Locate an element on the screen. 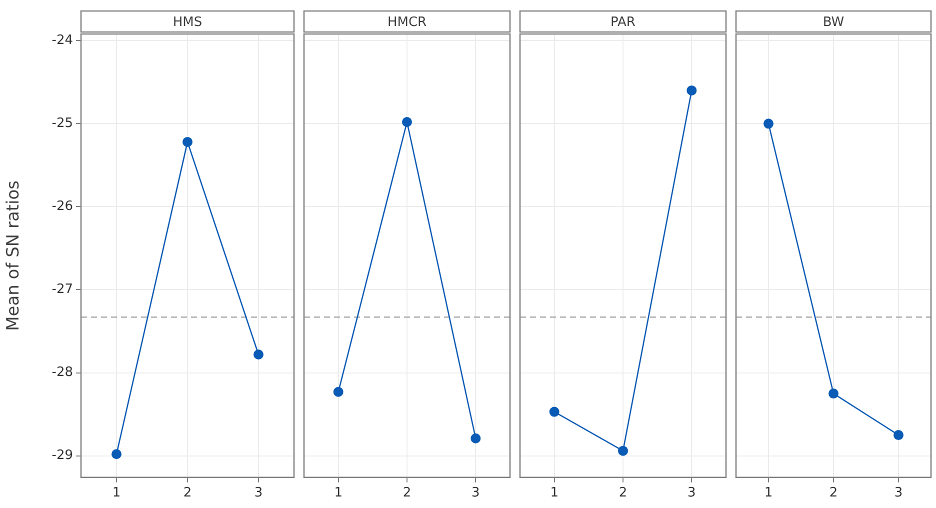  chart-title: PAR is located at coordinates (623, 22).